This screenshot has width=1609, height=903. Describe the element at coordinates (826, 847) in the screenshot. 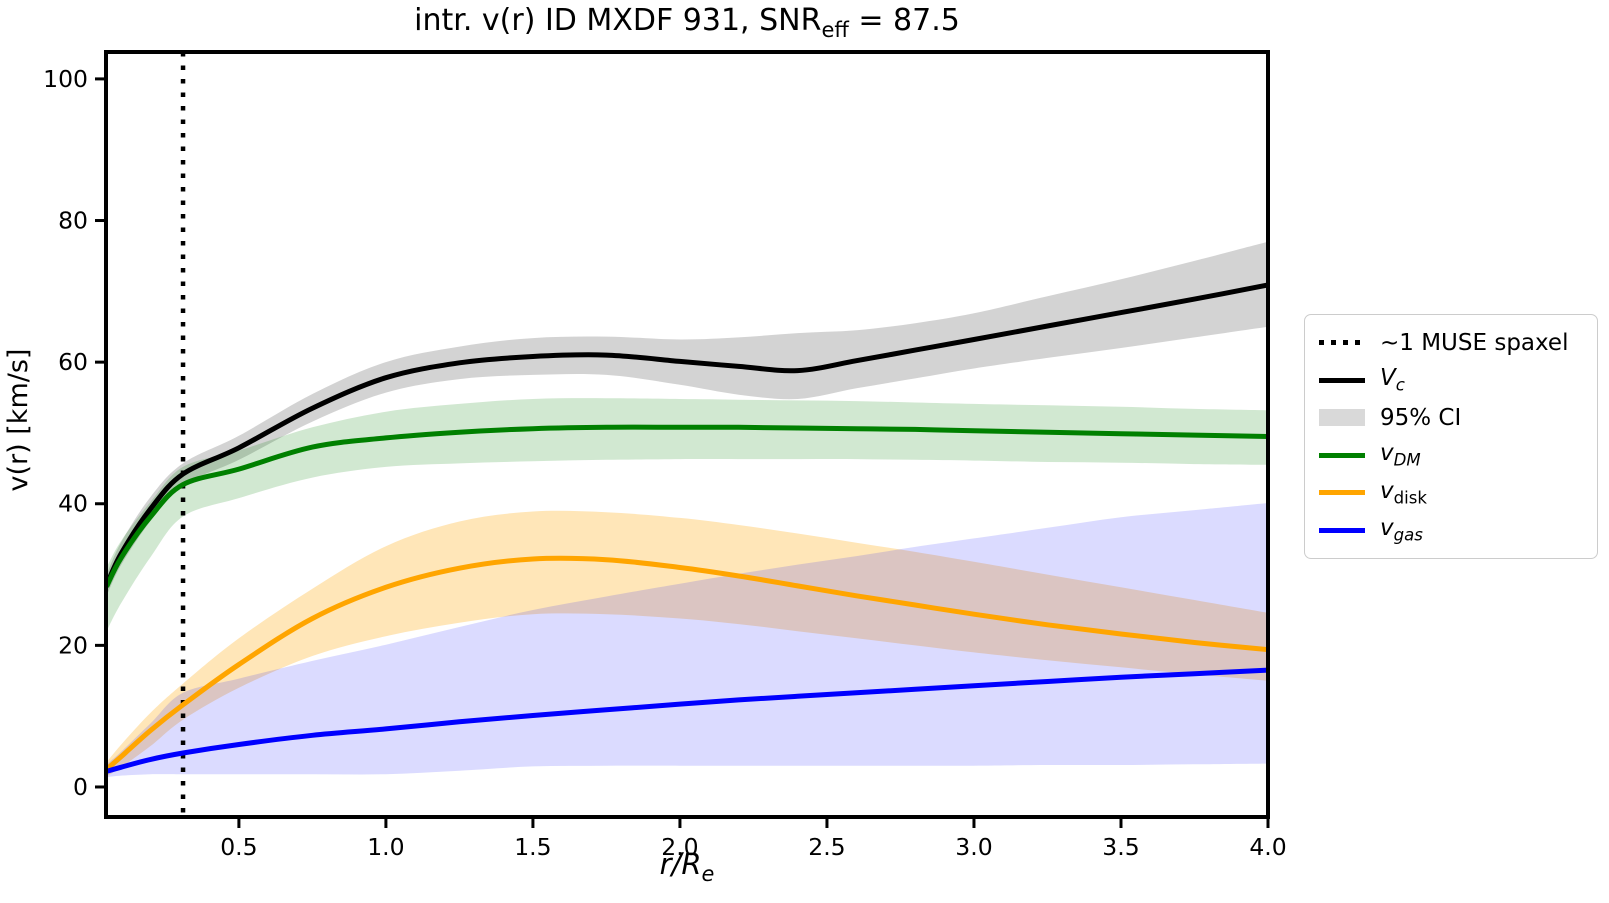

I see `x-tick-label-2.5: 2.5` at that location.